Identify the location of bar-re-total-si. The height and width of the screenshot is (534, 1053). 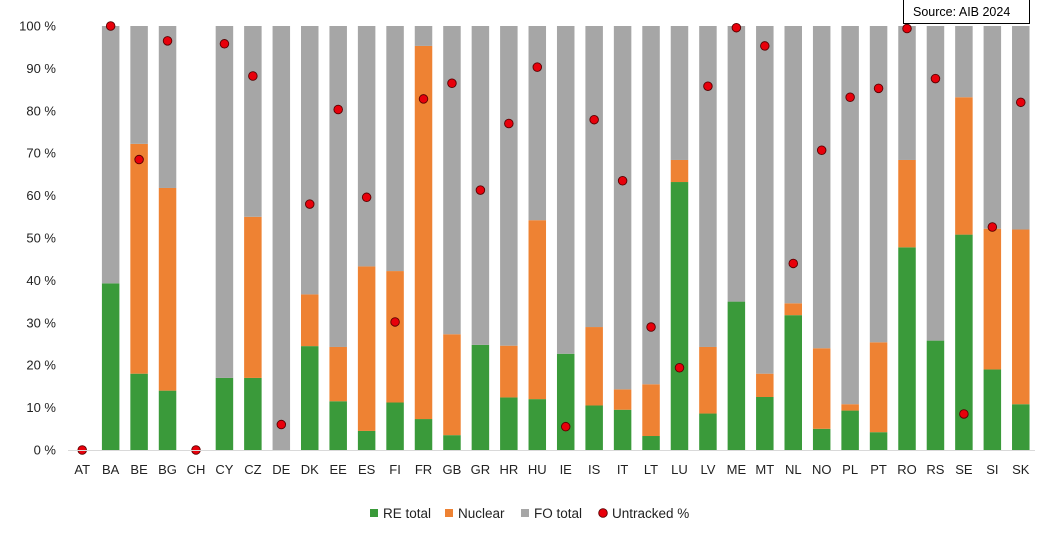
(992, 409).